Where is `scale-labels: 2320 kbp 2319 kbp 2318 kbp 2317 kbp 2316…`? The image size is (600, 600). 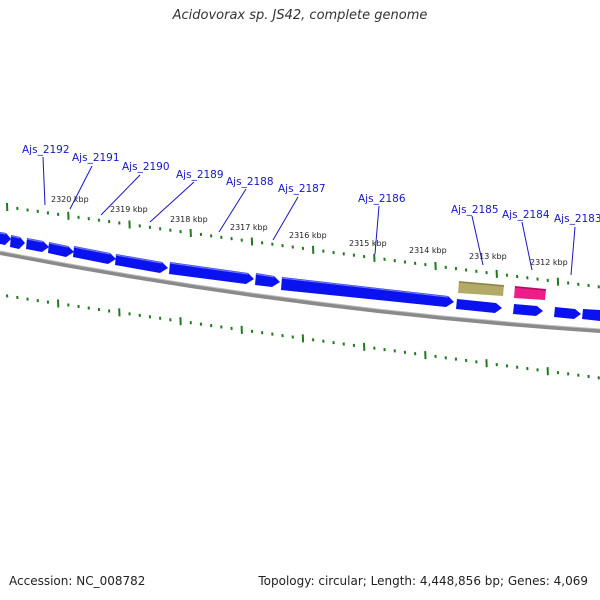 scale-labels: 2320 kbp 2319 kbp 2318 kbp 2317 kbp 2316… is located at coordinates (309, 231).